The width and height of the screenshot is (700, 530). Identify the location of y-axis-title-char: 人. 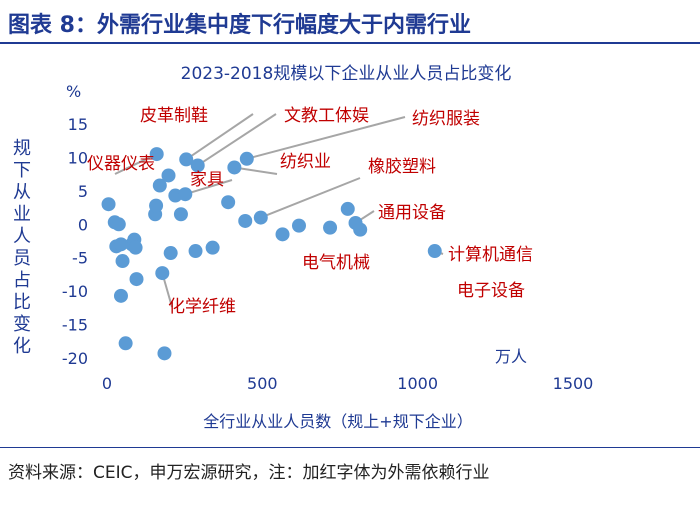
(22, 236).